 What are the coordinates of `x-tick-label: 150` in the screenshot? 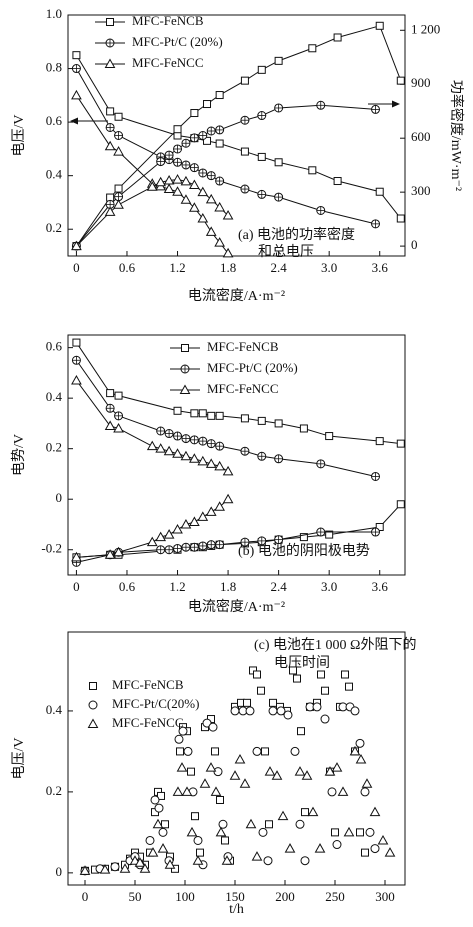 It's located at (235, 896).